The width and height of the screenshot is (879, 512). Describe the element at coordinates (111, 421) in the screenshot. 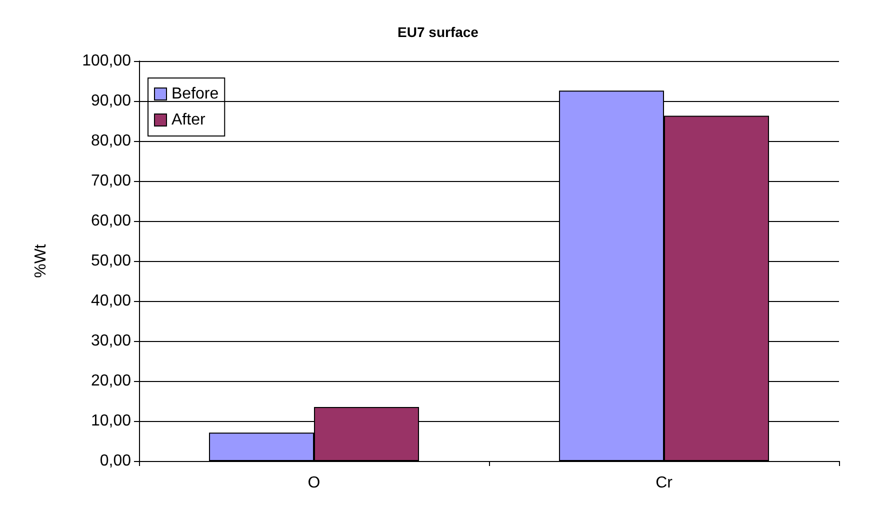

I see `y-tick-label: 10,00` at that location.